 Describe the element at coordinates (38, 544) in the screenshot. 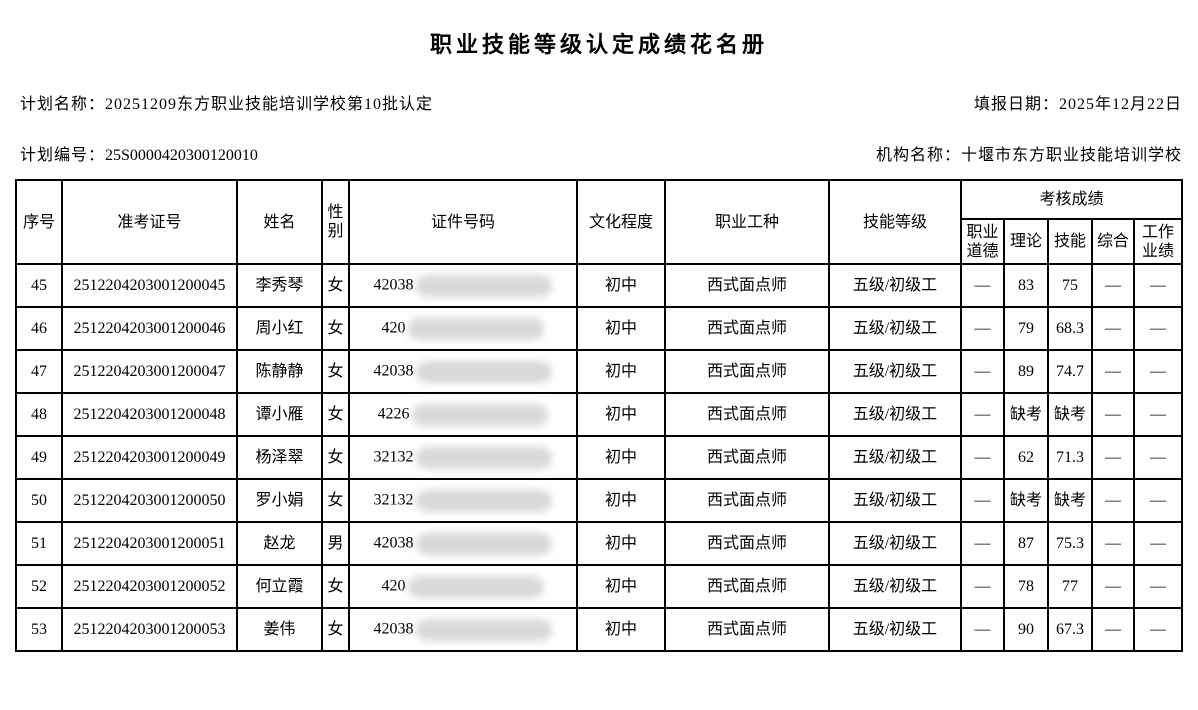

I see `seq-cell: 51` at that location.